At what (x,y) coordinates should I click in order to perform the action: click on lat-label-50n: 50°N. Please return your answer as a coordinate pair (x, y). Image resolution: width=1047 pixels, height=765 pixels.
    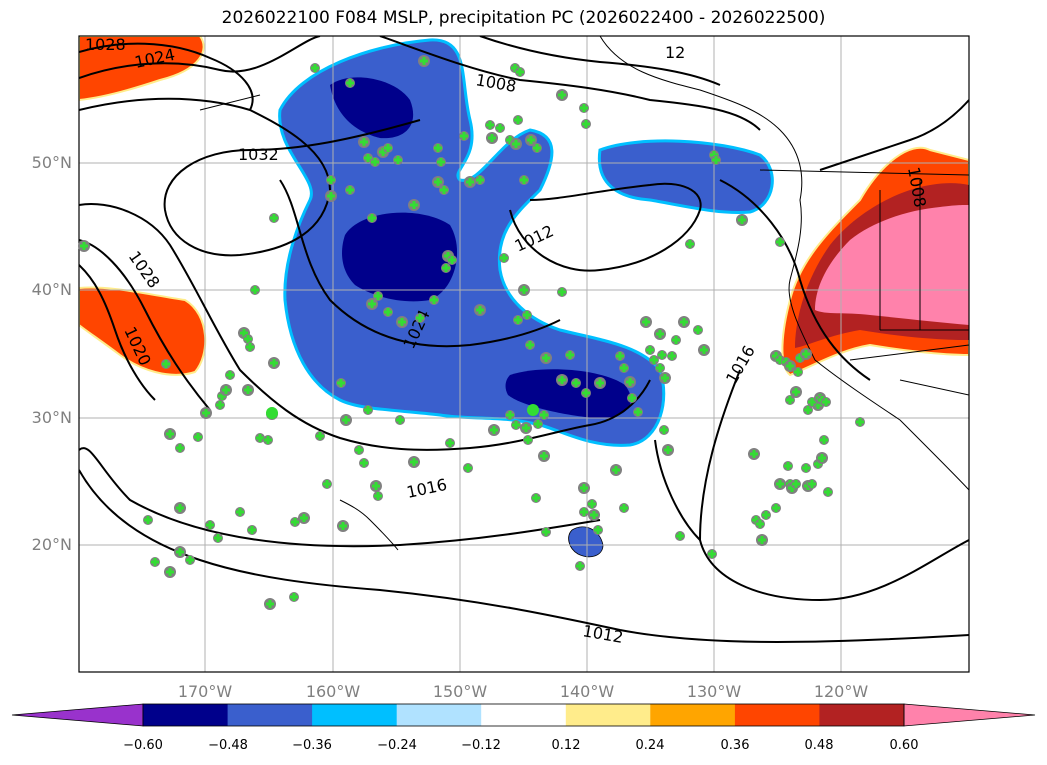
    Looking at the image, I should click on (51, 162).